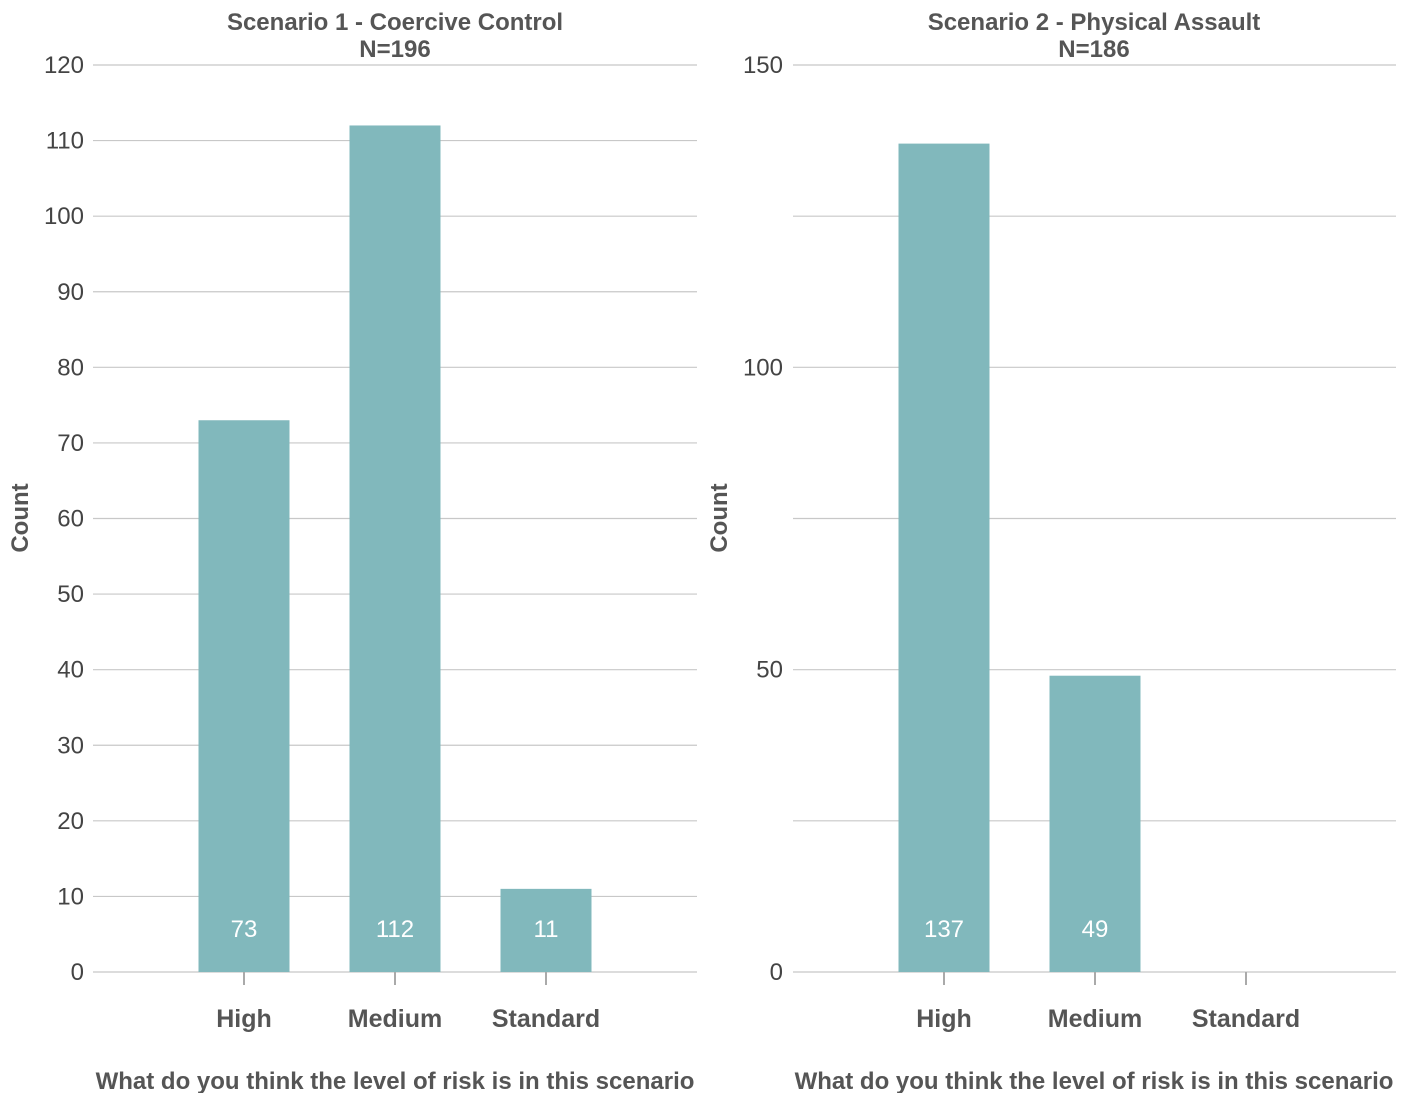  I want to click on bar-value-label: 112, so click(395, 929).